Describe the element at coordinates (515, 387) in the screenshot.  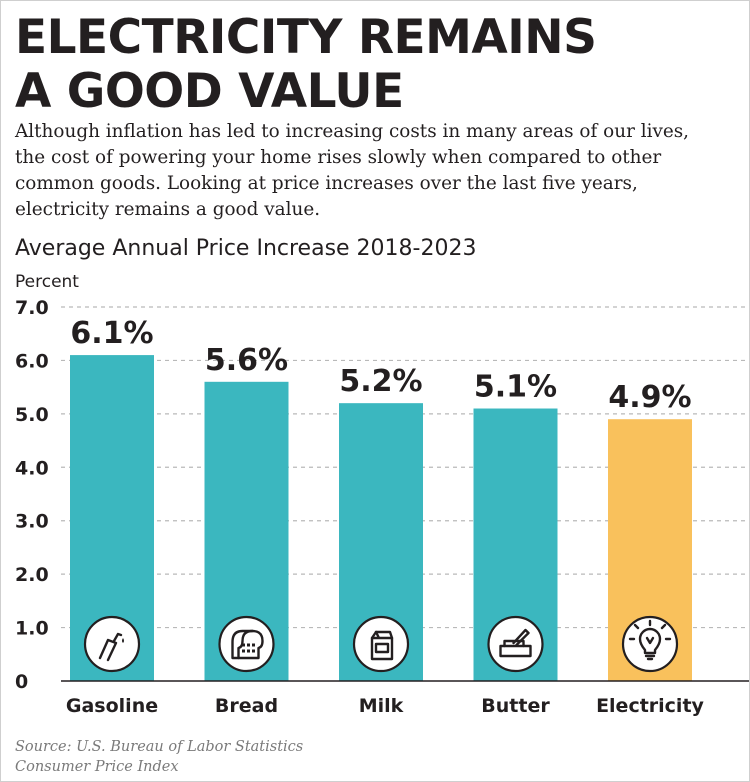
I see `data-label: 5.1%` at that location.